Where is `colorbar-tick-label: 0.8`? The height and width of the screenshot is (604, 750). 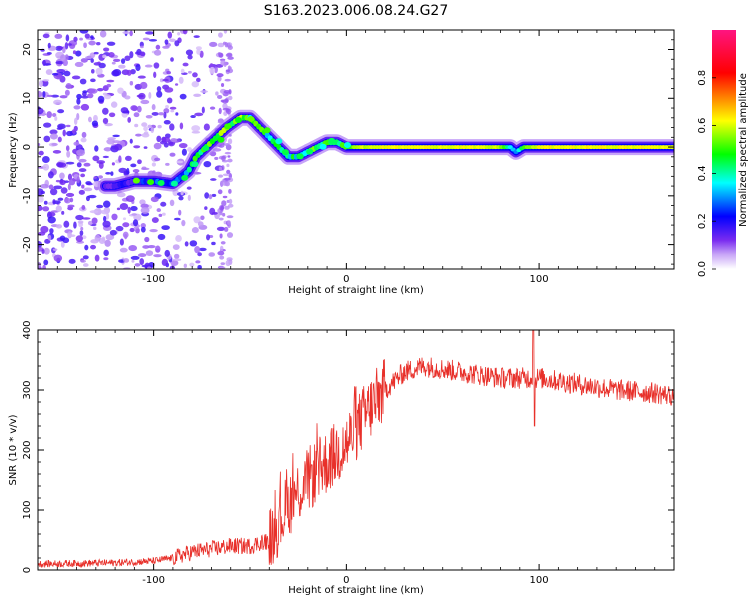 colorbar-tick-label: 0.8 is located at coordinates (702, 78).